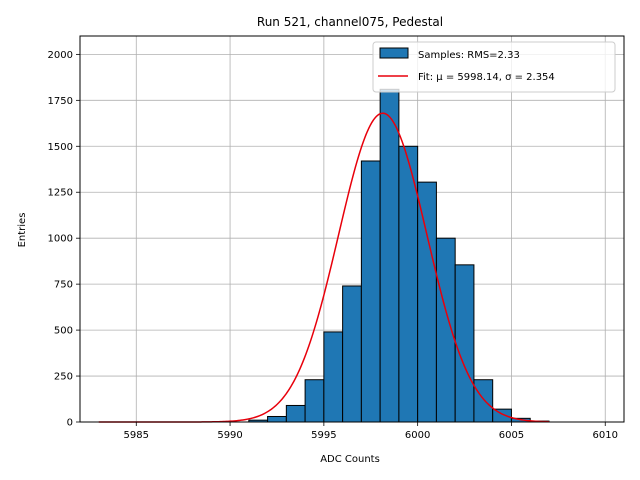 The width and height of the screenshot is (640, 480). What do you see at coordinates (63, 331) in the screenshot?
I see `y-tick-label: 500` at bounding box center [63, 331].